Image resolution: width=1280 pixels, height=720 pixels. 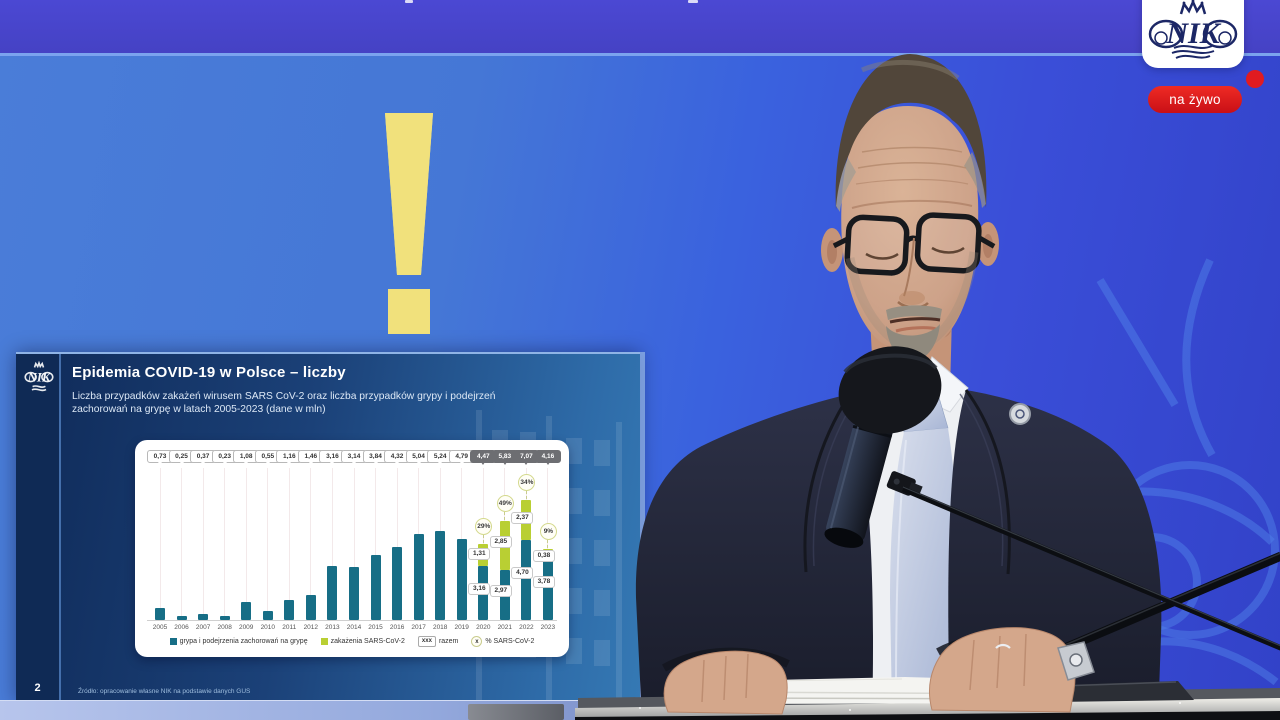 What do you see at coordinates (500, 590) in the screenshot?
I see `flu-value-label: 2,97` at bounding box center [500, 590].